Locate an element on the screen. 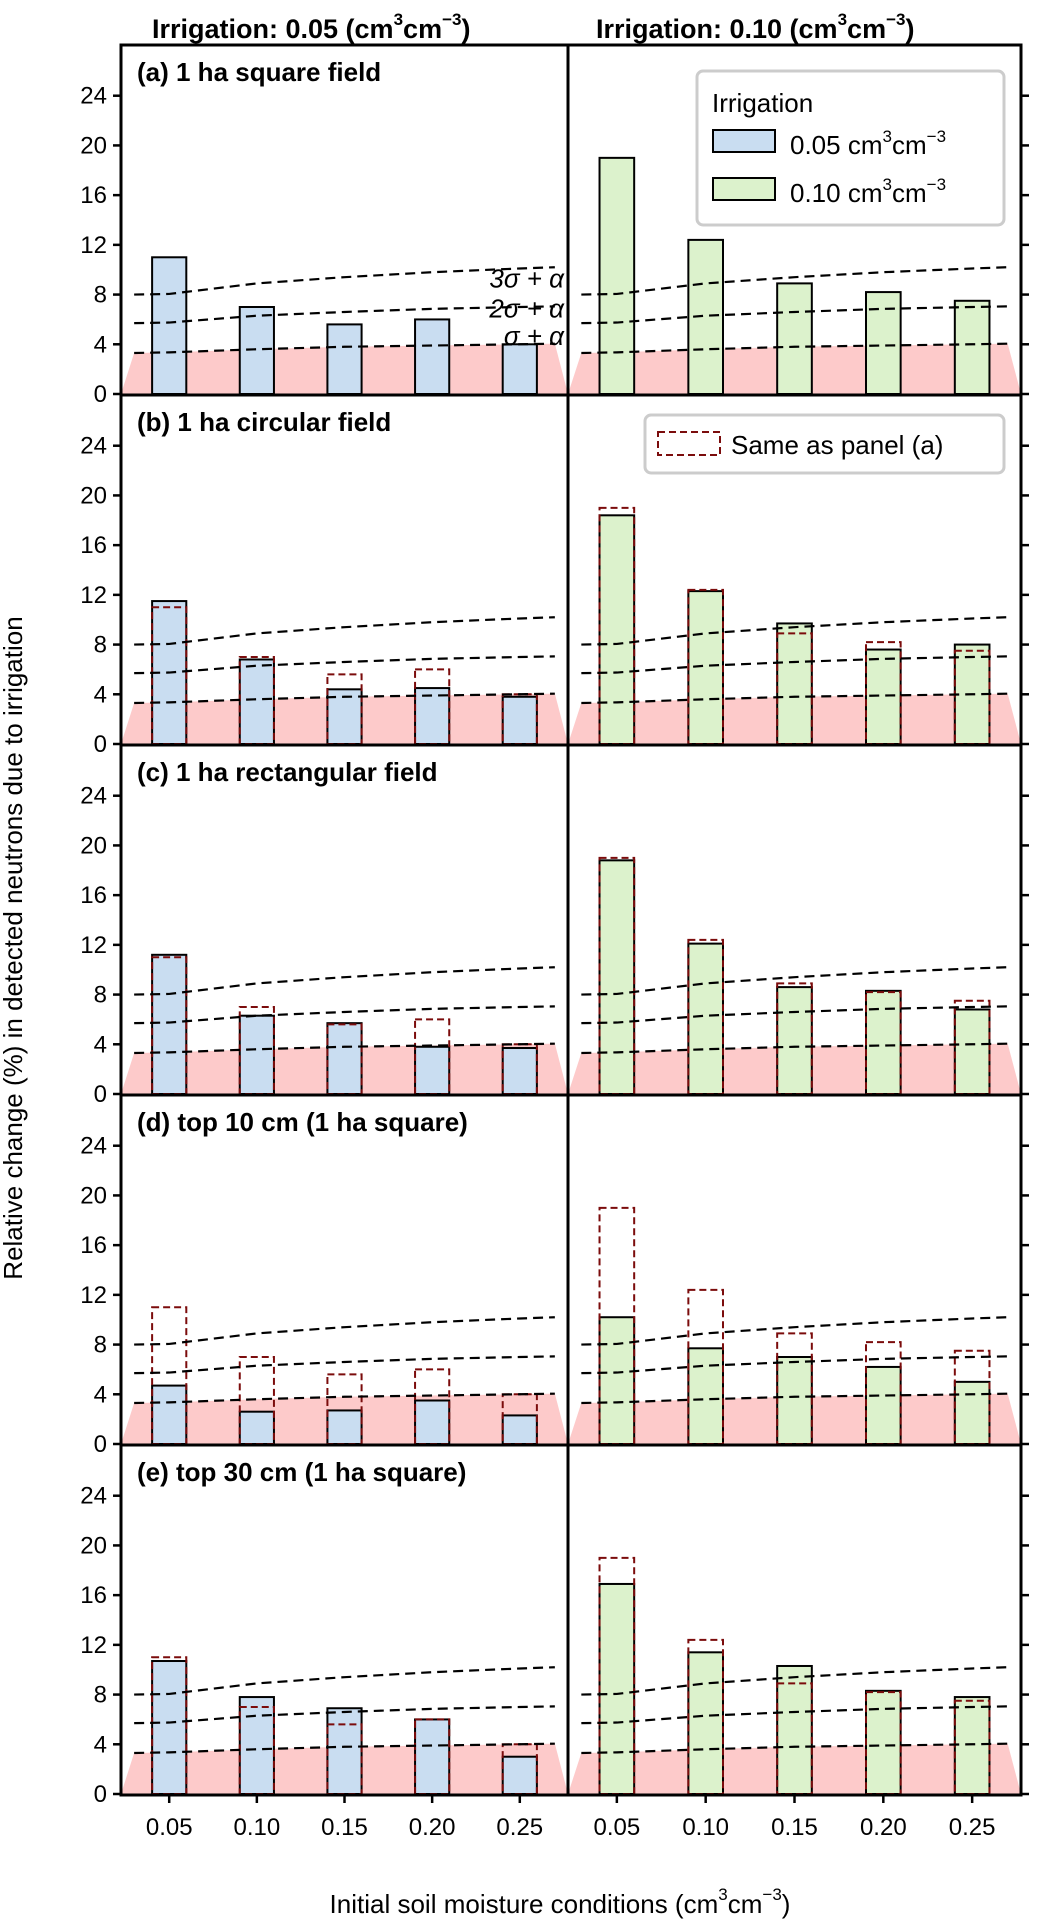 The width and height of the screenshot is (1039, 1925). threshold-label: σ + α is located at coordinates (534, 336).